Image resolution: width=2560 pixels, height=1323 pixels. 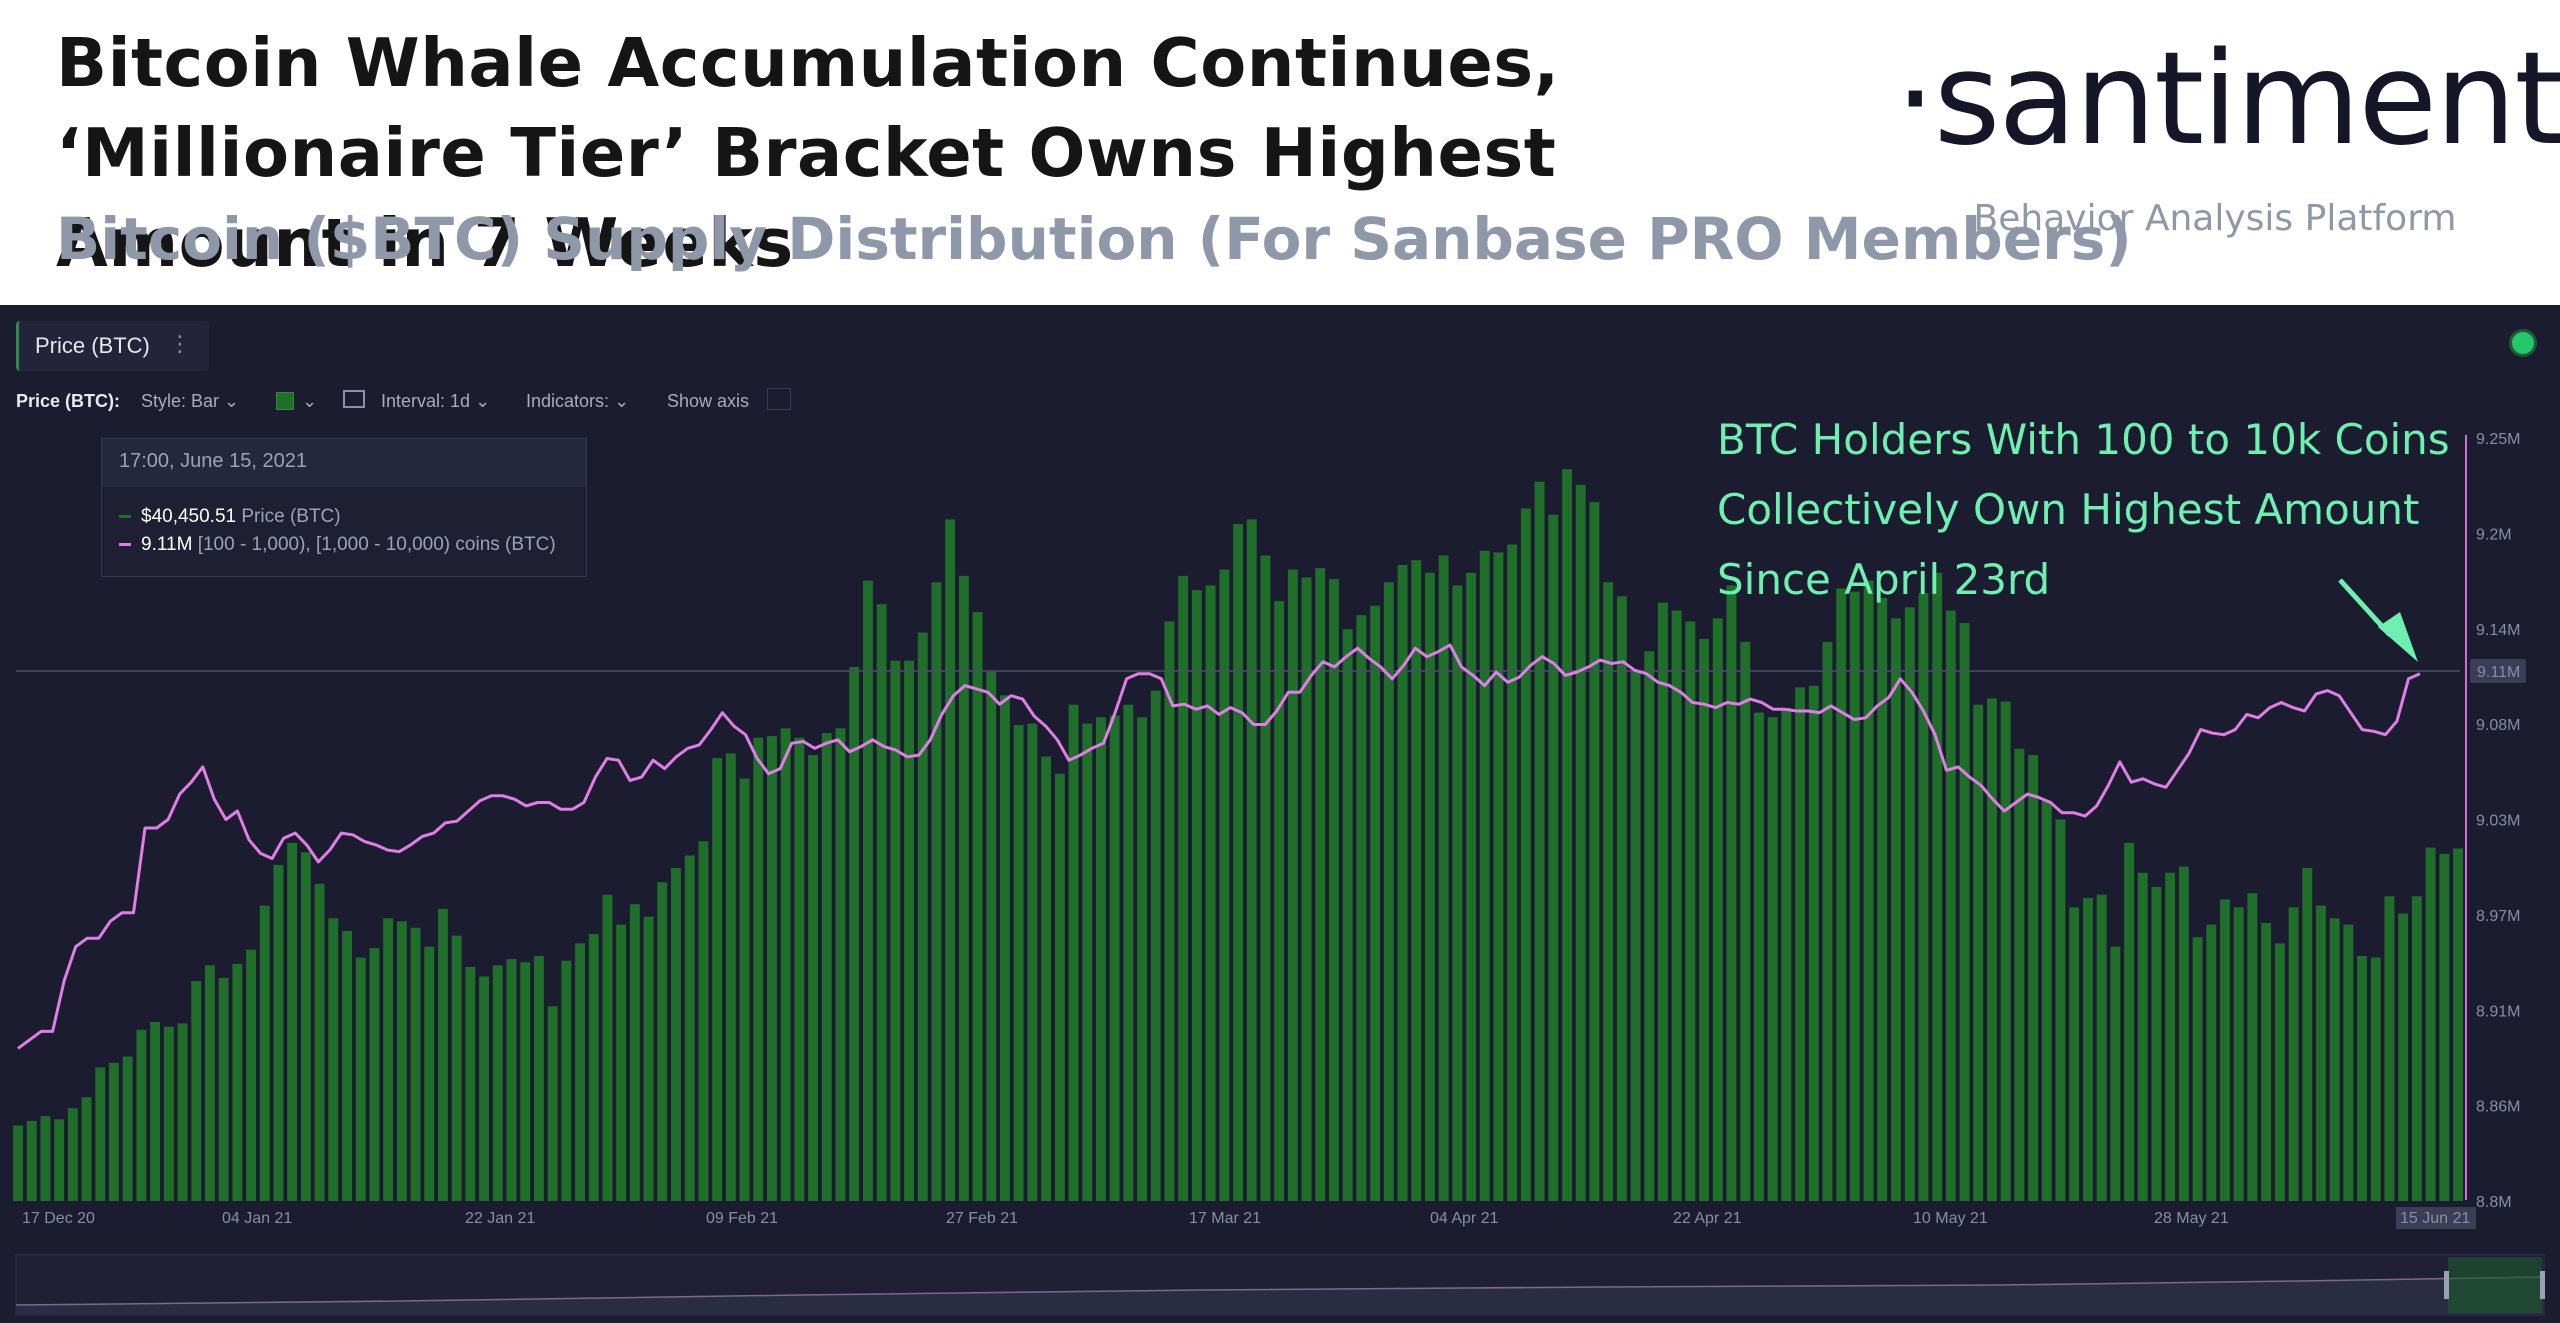 What do you see at coordinates (257, 1218) in the screenshot?
I see `x-tick-label: 04 Jan 21` at bounding box center [257, 1218].